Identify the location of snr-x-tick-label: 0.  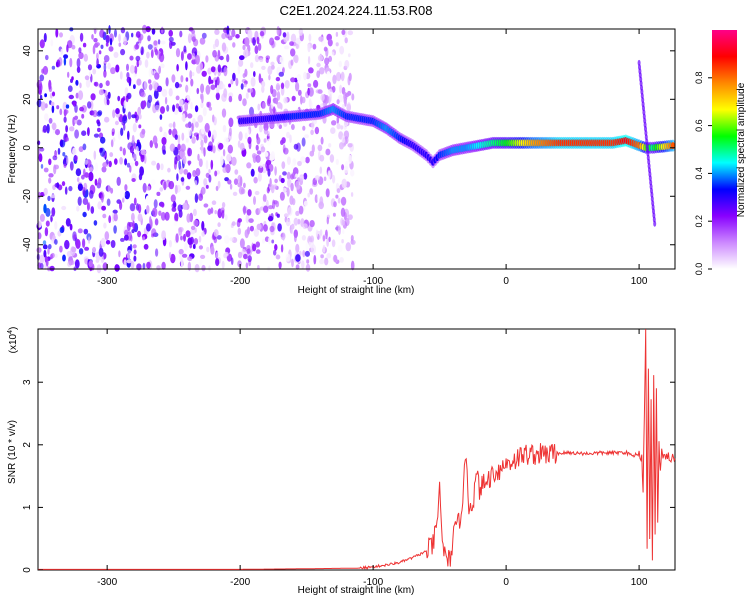
(506, 582).